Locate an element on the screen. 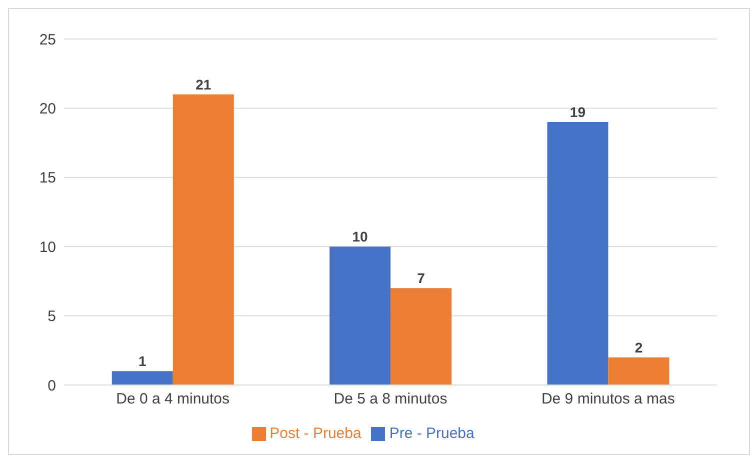 Image resolution: width=756 pixels, height=461 pixels. y-tick-label: 25 is located at coordinates (47, 39).